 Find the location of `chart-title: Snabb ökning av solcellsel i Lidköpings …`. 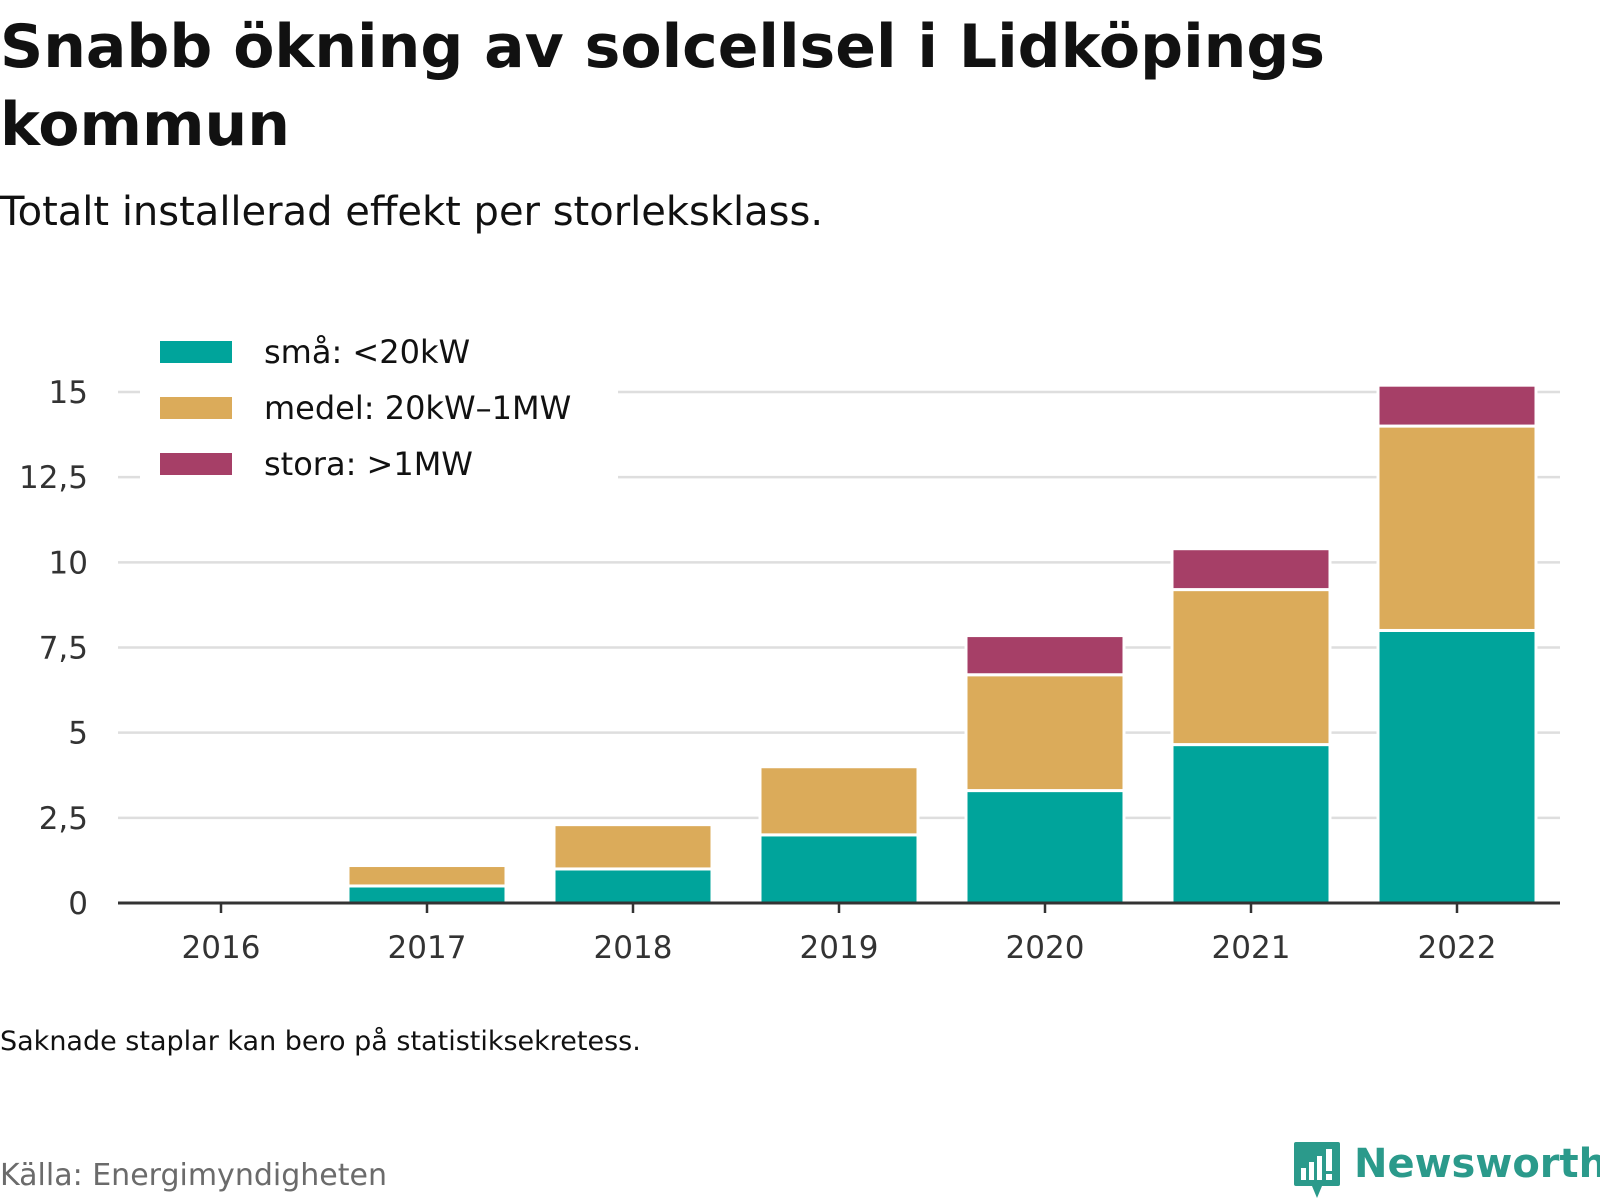

chart-title: Snabb ökning av solcellsel i Lidköpings … is located at coordinates (663, 86).